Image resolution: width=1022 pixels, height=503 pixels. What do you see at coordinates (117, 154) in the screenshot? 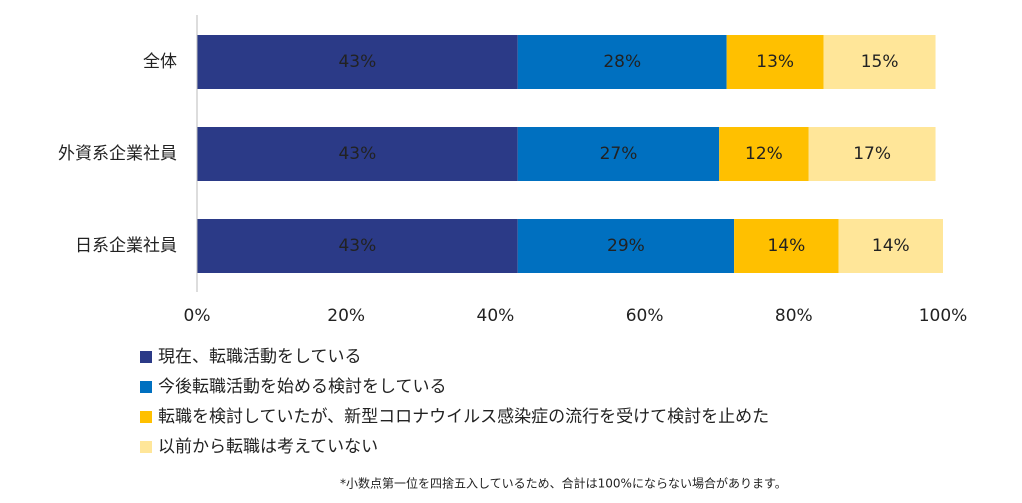
I see `y-tick-label: 外資系企業社員` at bounding box center [117, 154].